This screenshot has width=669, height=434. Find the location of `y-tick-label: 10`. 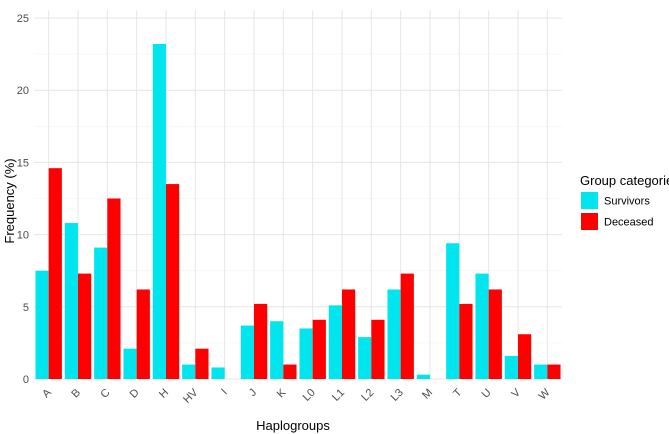

y-tick-label: 10 is located at coordinates (23, 236).